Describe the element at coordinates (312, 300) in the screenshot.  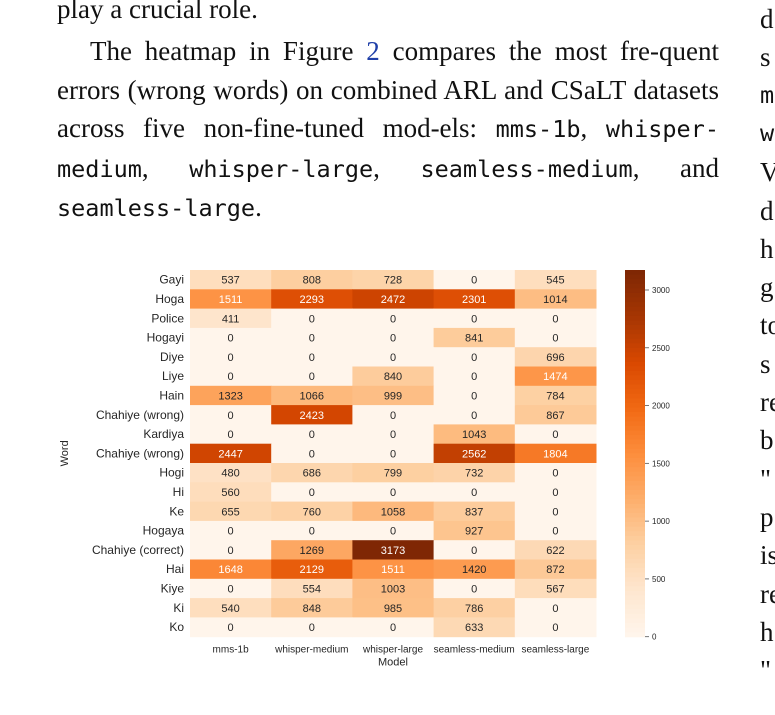
I see `heatmap-cell-value: 2293` at that location.